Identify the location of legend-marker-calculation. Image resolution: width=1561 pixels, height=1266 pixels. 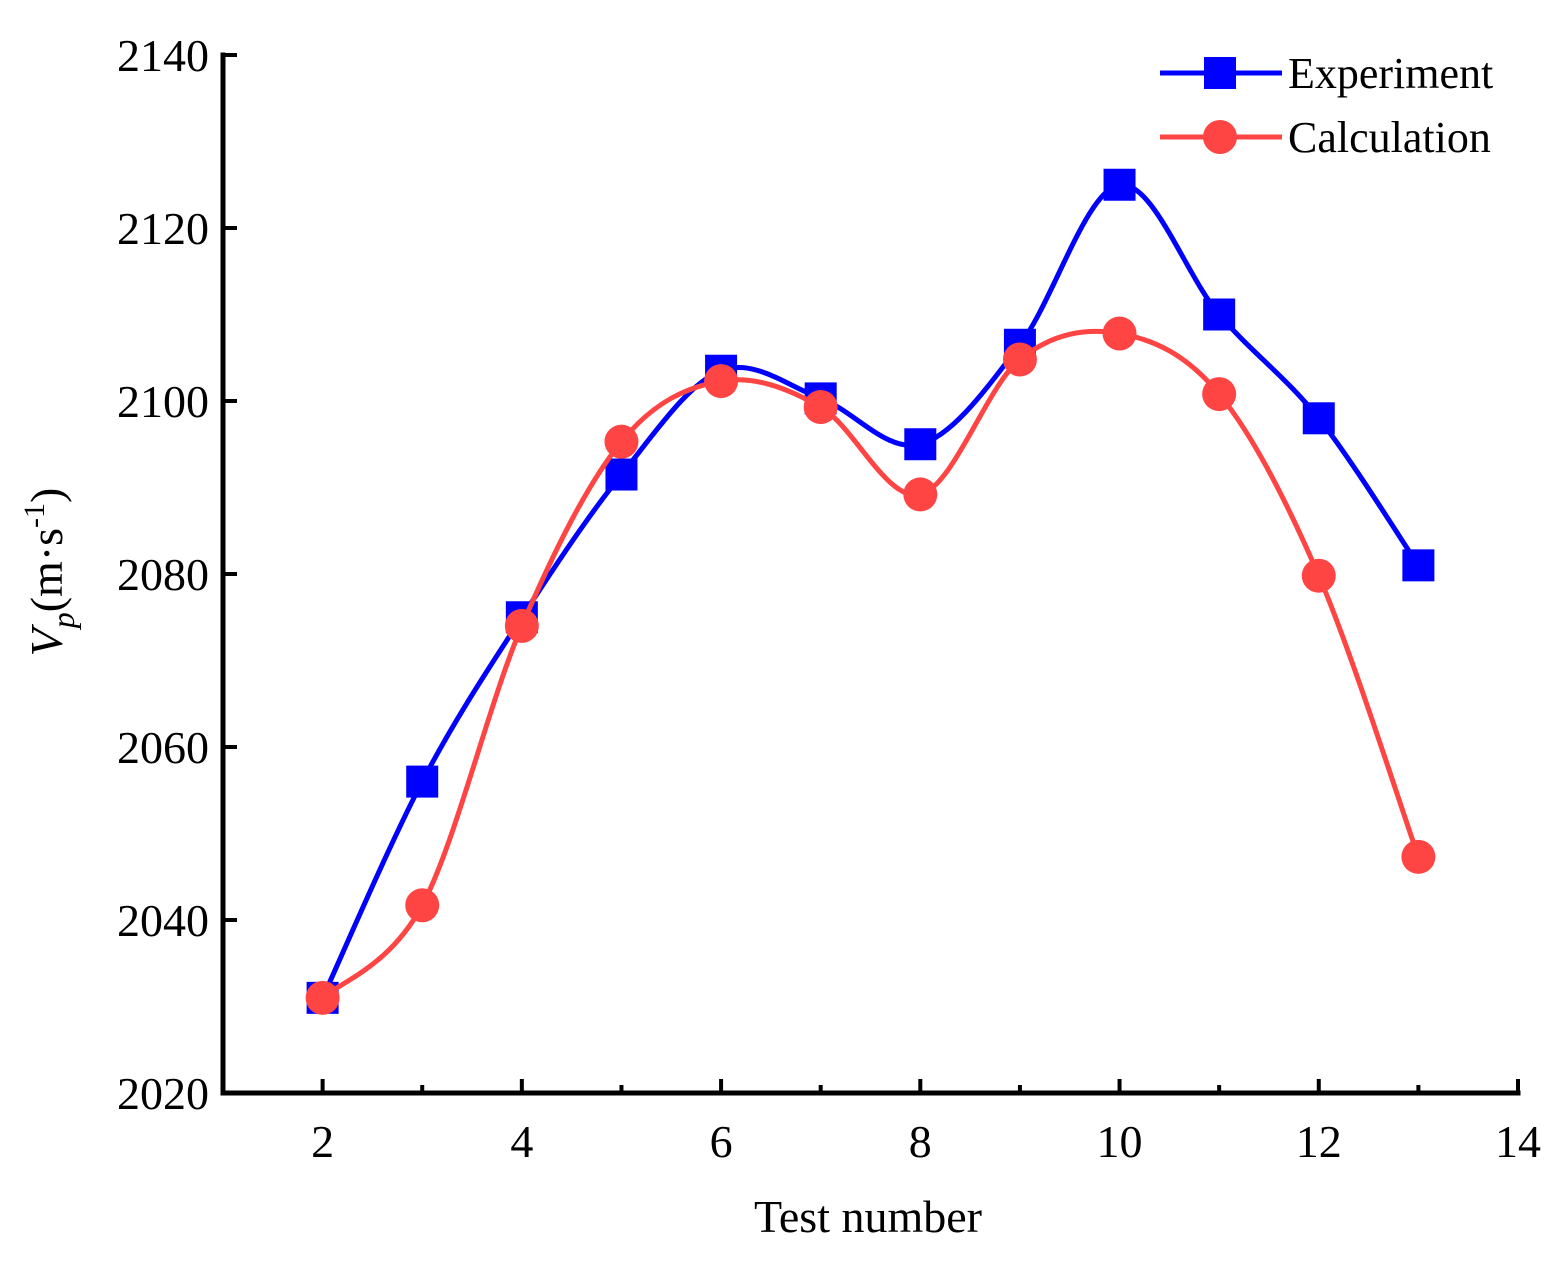
(1220, 137).